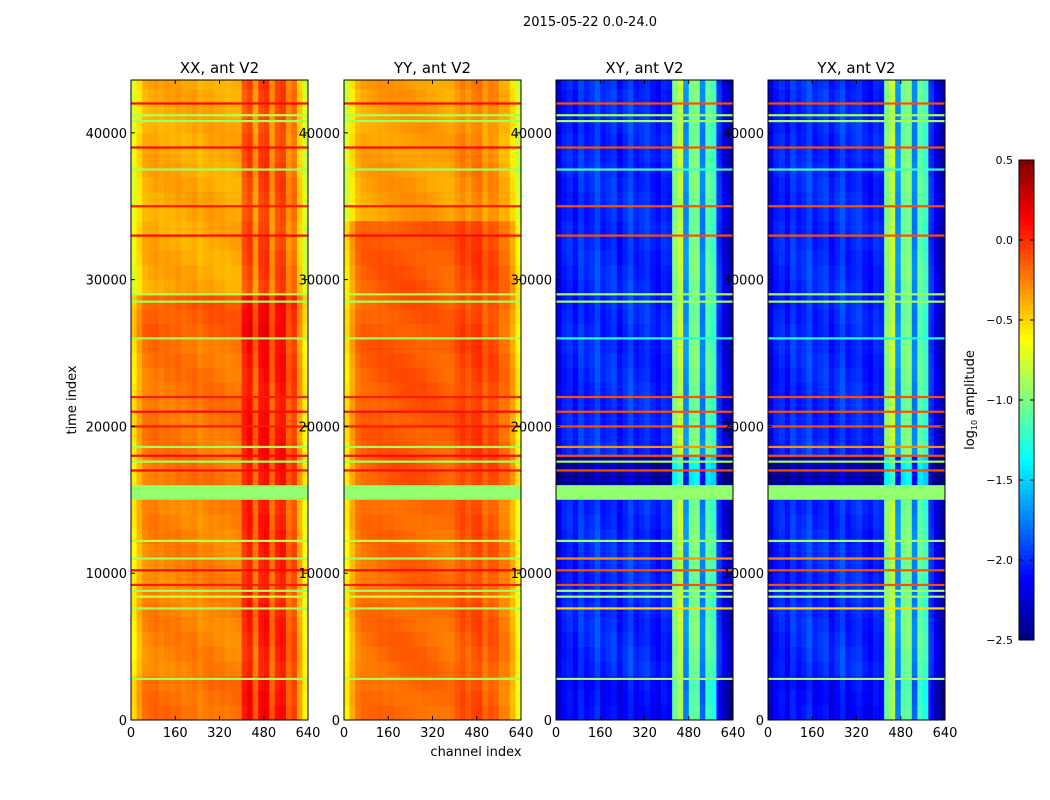 This screenshot has height=800, width=1050. What do you see at coordinates (644, 608) in the screenshot?
I see `heatmap-stripe` at bounding box center [644, 608].